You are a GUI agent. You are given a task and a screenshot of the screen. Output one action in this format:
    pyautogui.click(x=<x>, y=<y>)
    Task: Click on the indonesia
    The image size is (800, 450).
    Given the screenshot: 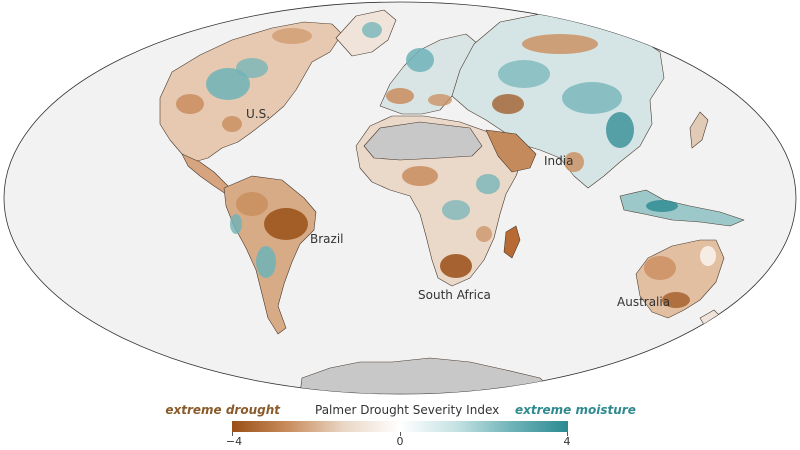 What is the action you would take?
    pyautogui.click(x=682, y=208)
    